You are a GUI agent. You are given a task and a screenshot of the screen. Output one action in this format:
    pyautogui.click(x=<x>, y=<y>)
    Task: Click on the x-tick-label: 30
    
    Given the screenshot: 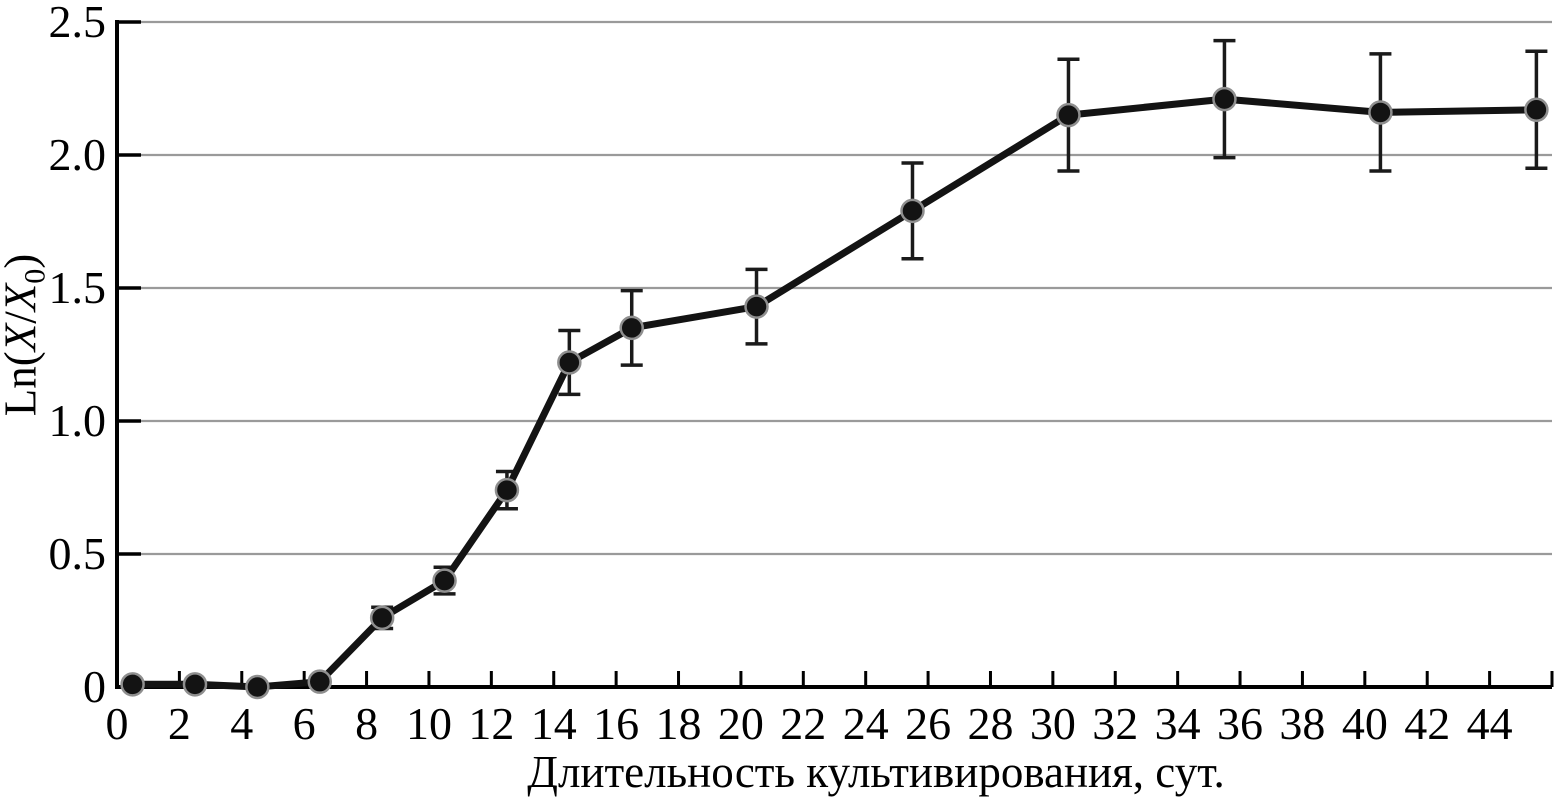 What is the action you would take?
    pyautogui.click(x=1053, y=723)
    